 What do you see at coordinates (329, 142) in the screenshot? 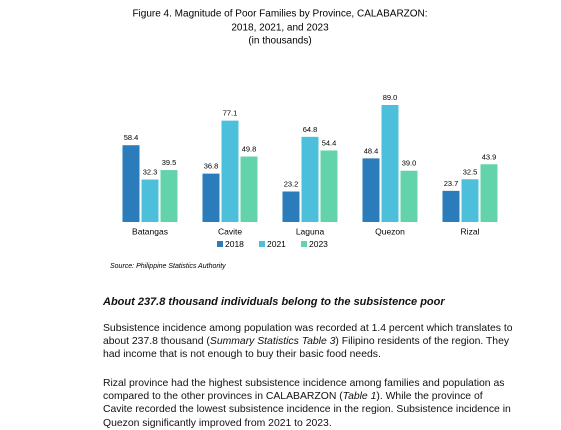
I see `data-label: 54.4` at bounding box center [329, 142].